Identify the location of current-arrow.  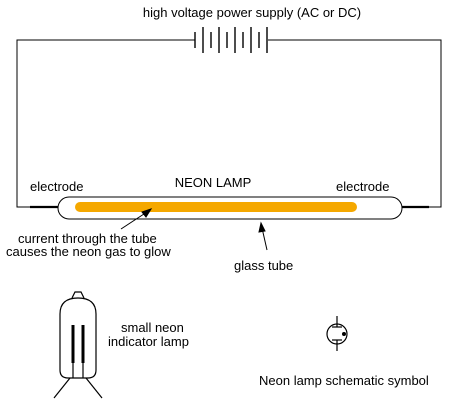
(136, 219).